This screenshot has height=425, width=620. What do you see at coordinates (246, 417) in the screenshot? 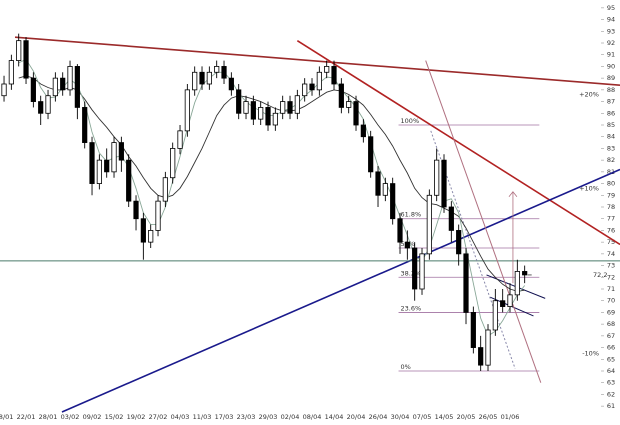
I see `x-tick-label: 23/03` at bounding box center [246, 417].